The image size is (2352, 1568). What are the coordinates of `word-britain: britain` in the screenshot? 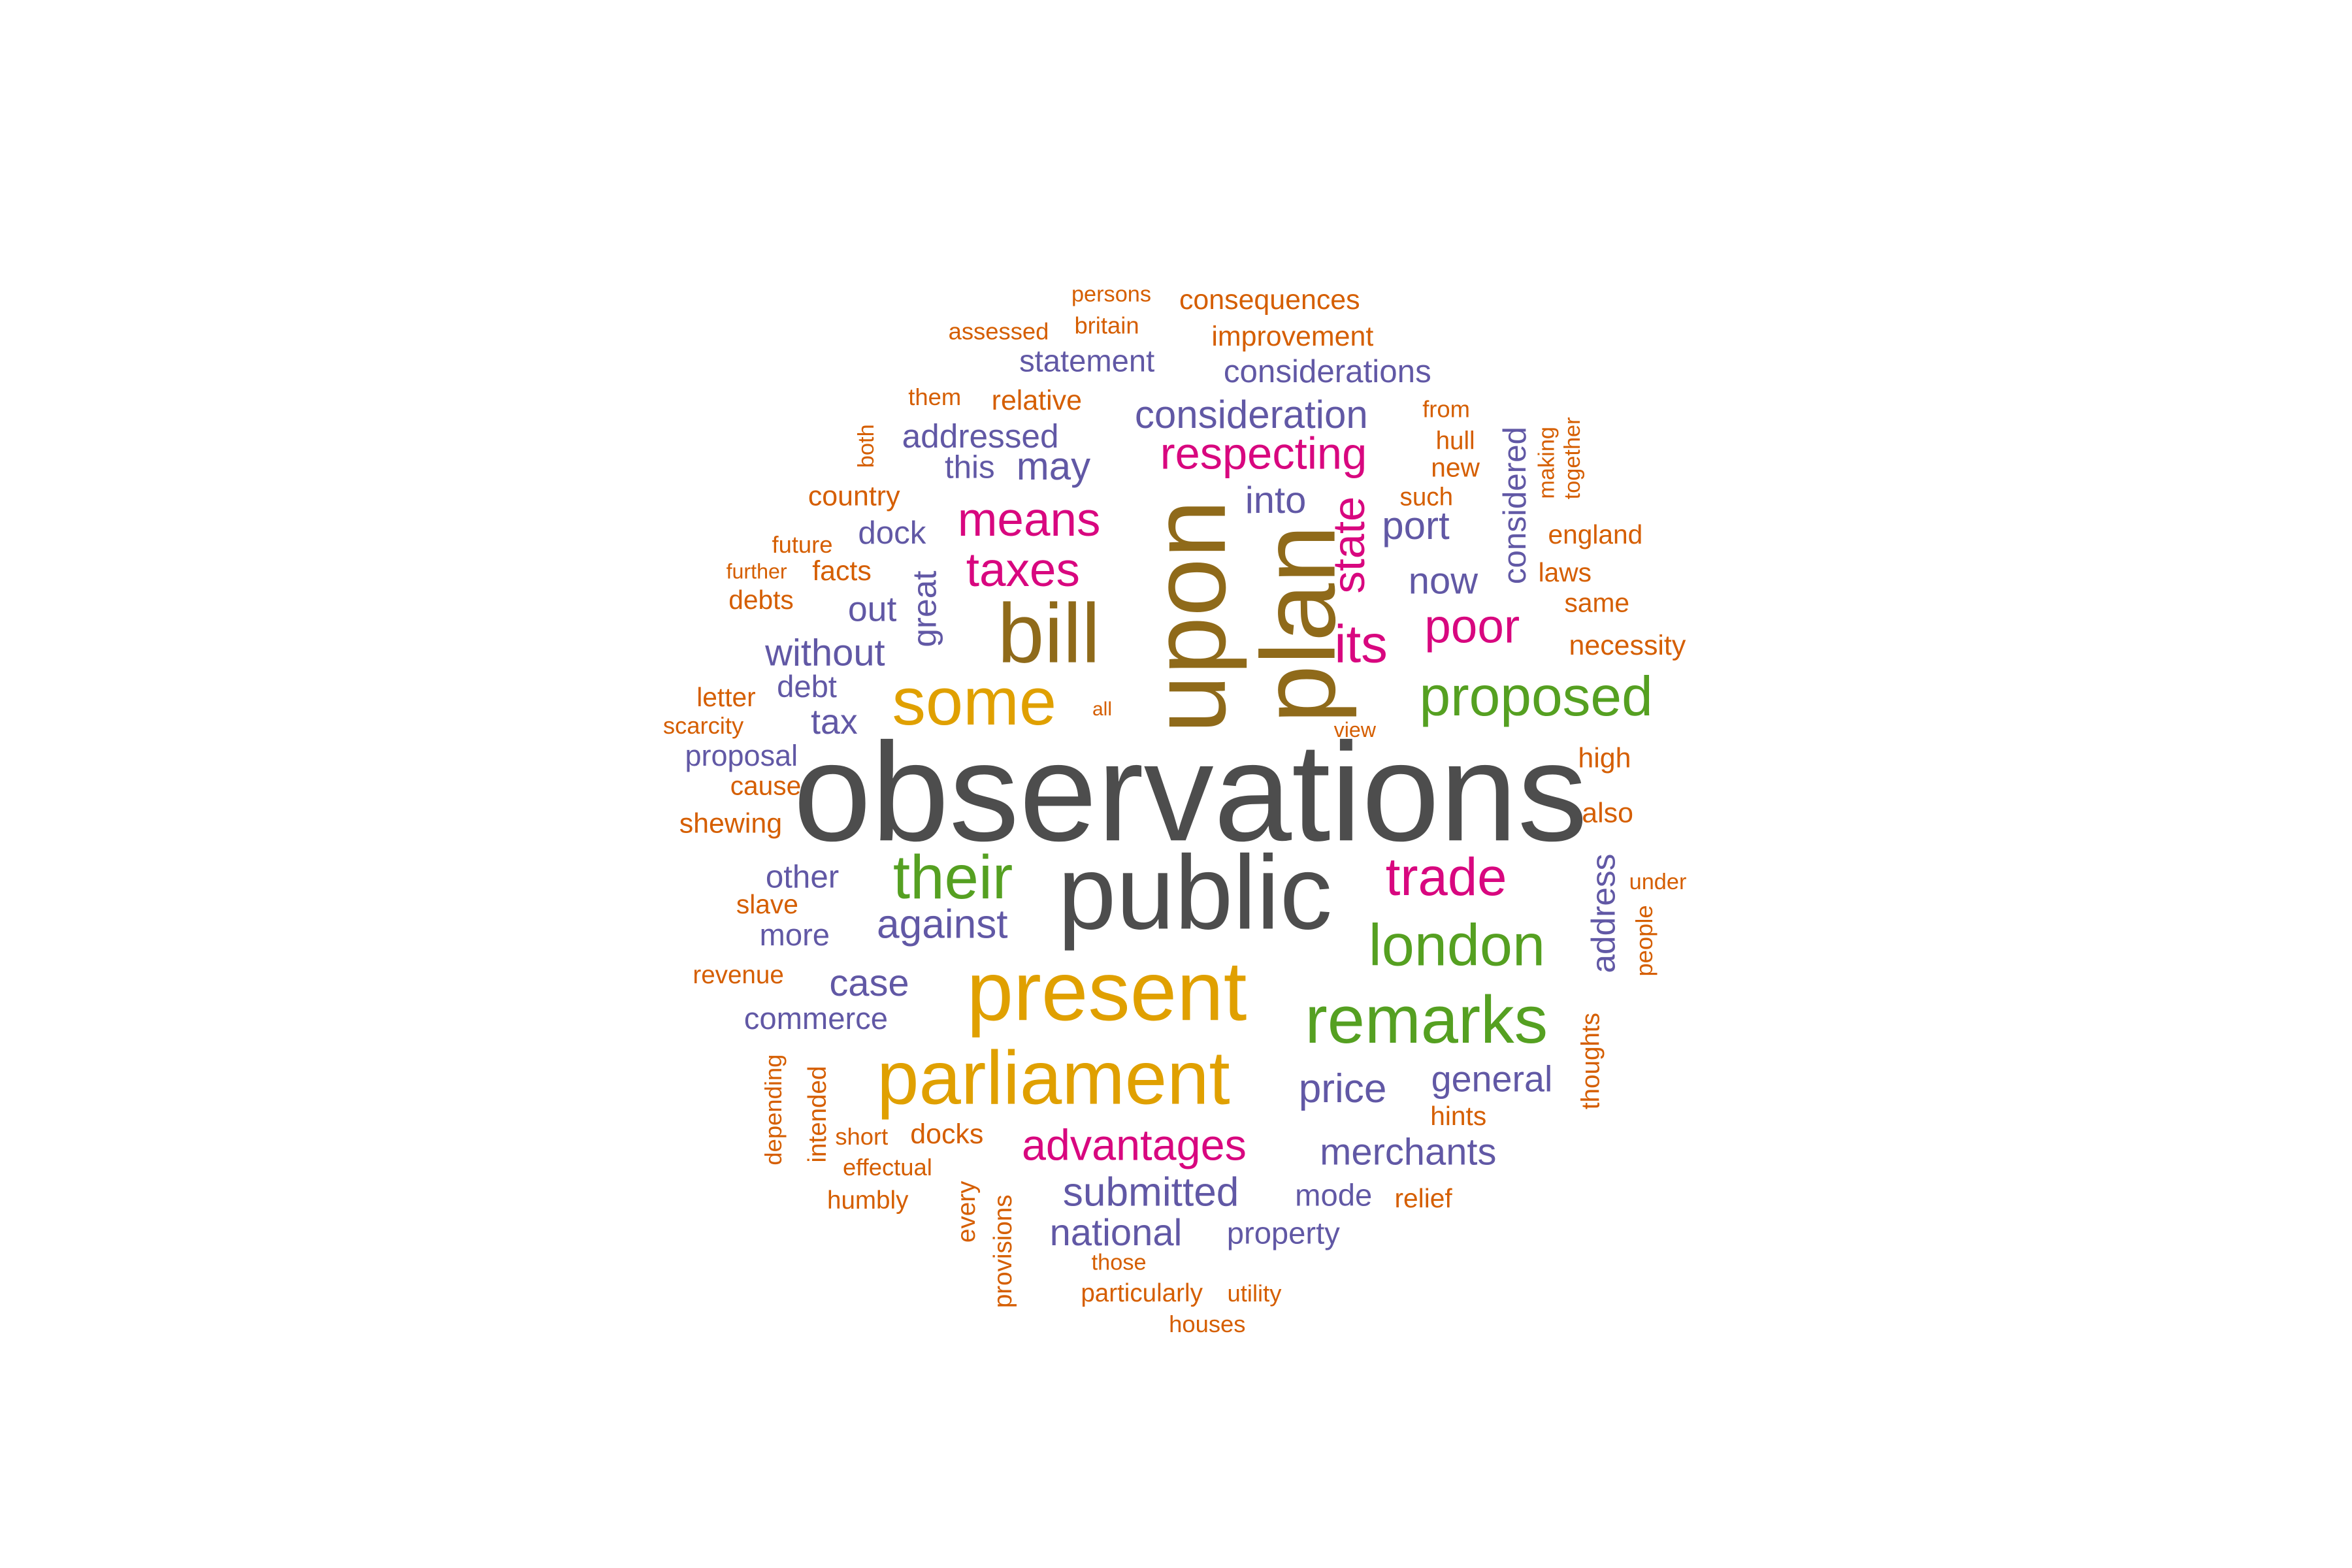 It's located at (1106, 325).